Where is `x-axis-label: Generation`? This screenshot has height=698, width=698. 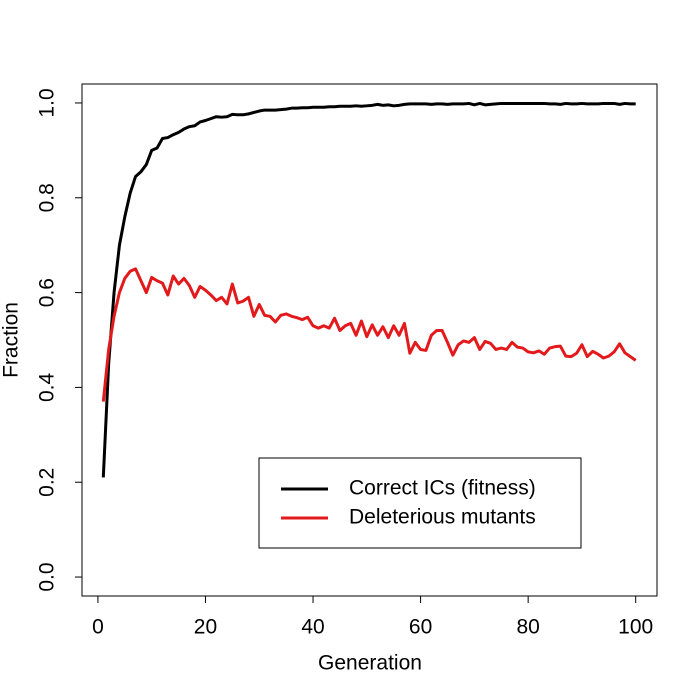 x-axis-label: Generation is located at coordinates (370, 663).